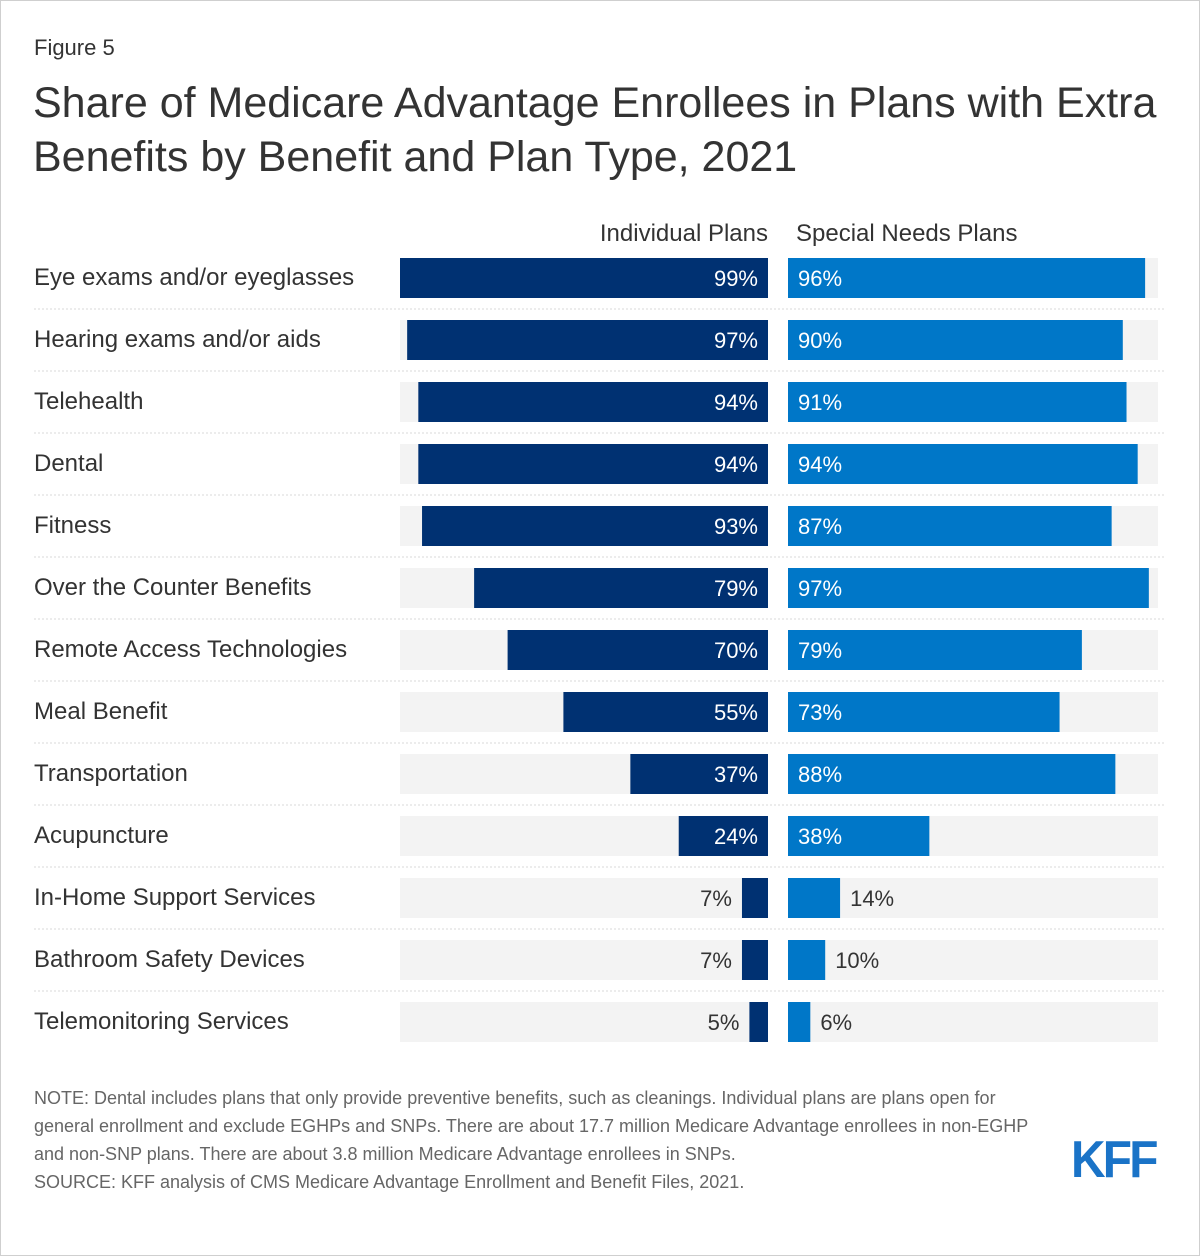  What do you see at coordinates (736, 650) in the screenshot?
I see `data-label-individual: 70%` at bounding box center [736, 650].